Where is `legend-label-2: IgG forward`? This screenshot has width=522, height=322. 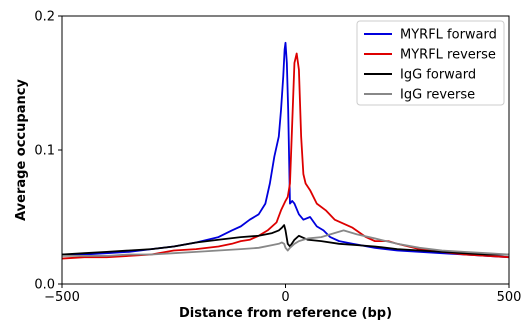 legend-label-2: IgG forward is located at coordinates (438, 75).